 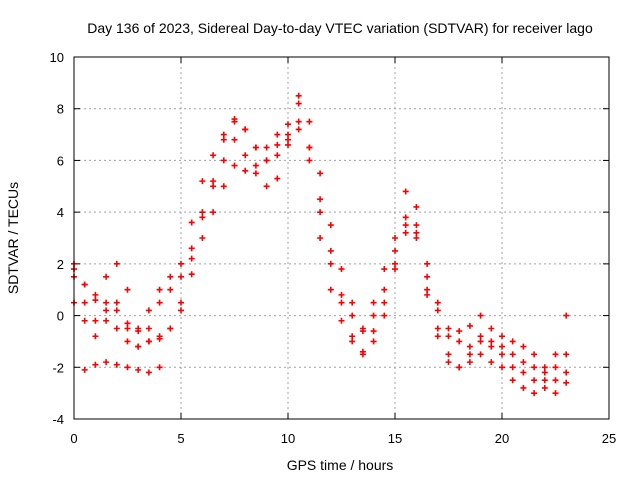 What do you see at coordinates (60, 160) in the screenshot?
I see `y-tick-label: 6` at bounding box center [60, 160].